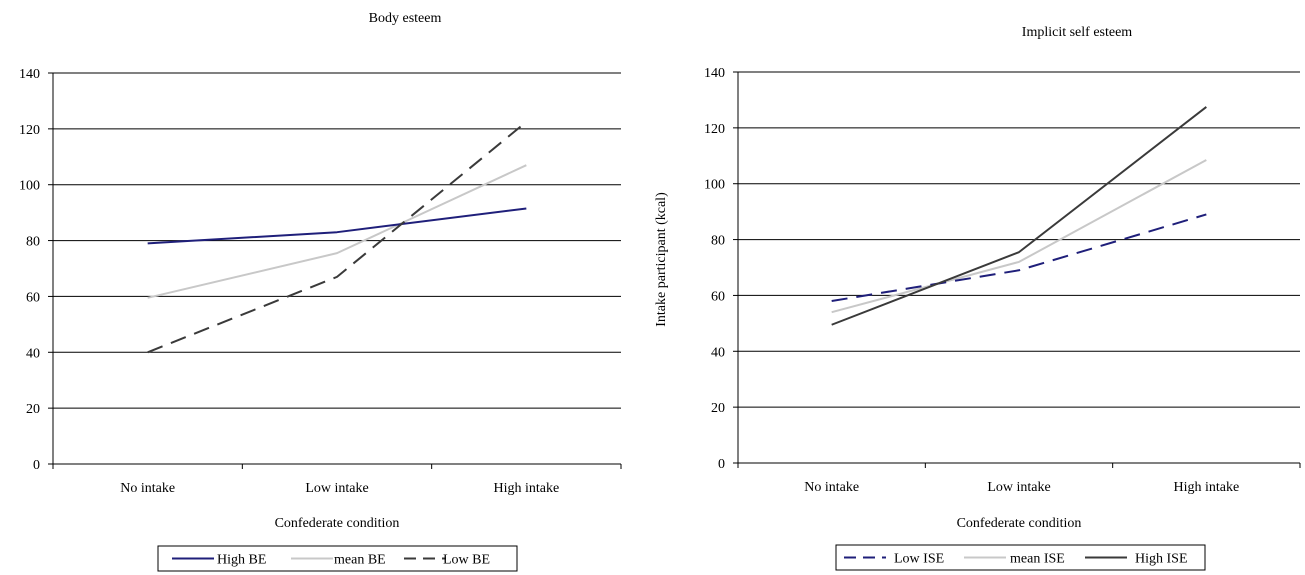  What do you see at coordinates (661, 259) in the screenshot?
I see `y-axis-title: Intake participant (kcal)` at bounding box center [661, 259].